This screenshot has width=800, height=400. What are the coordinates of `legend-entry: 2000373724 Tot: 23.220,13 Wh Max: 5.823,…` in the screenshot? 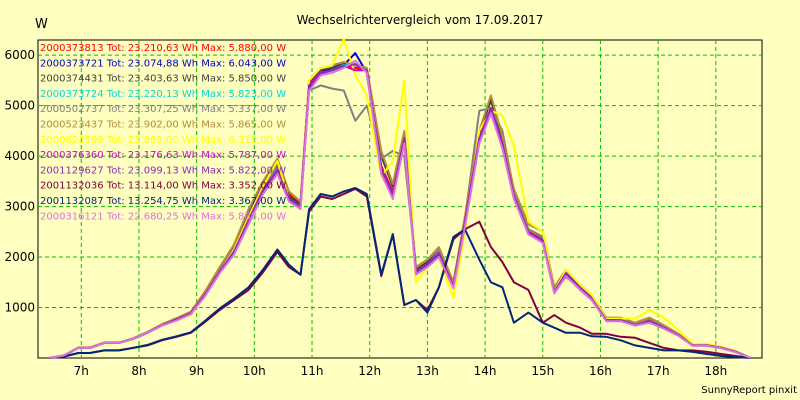 It's located at (163, 94).